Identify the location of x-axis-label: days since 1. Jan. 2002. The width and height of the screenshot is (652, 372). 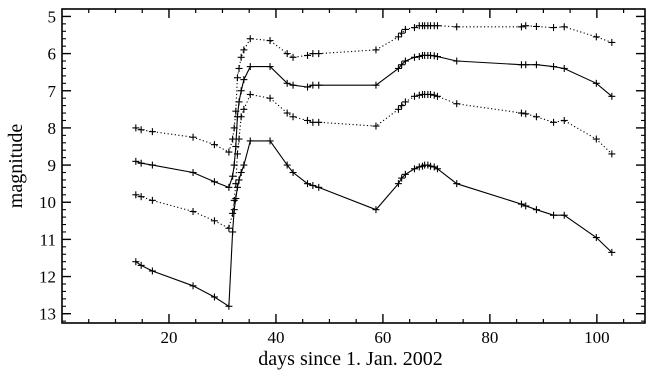
(350, 359).